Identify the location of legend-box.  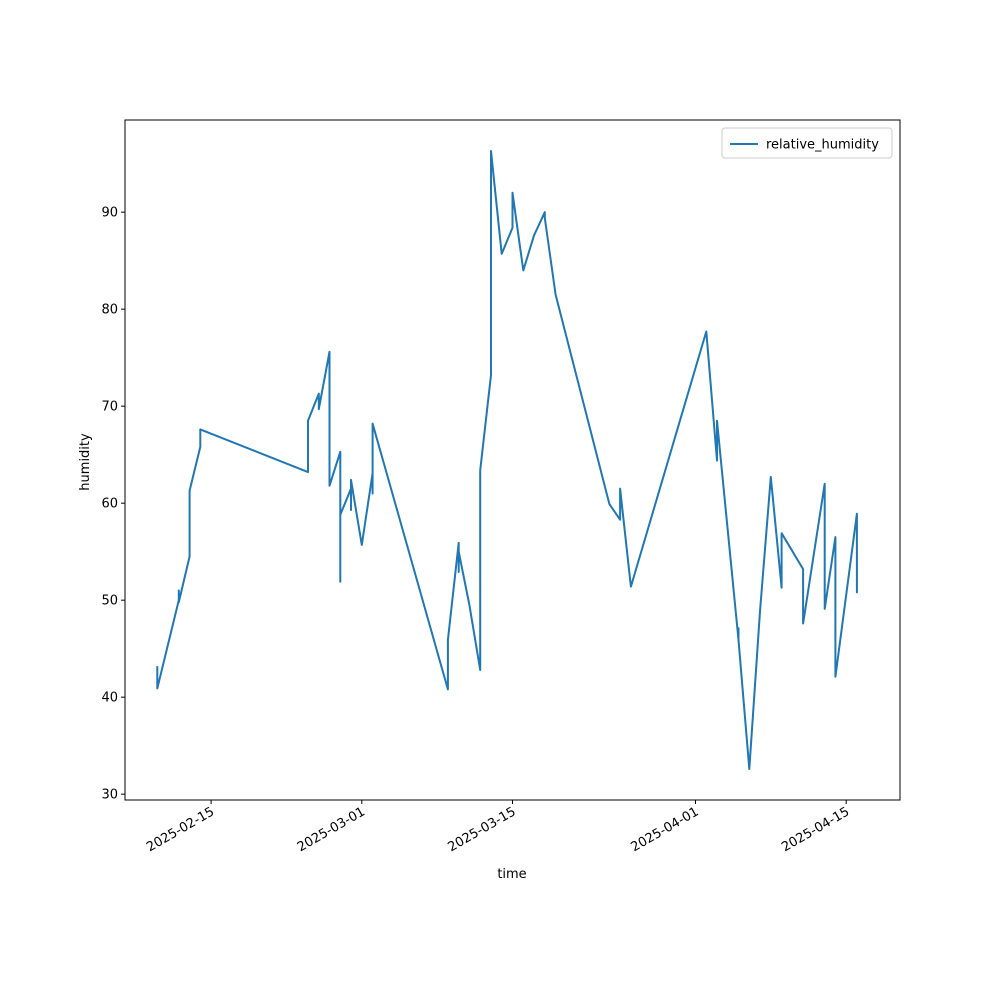
(807, 143).